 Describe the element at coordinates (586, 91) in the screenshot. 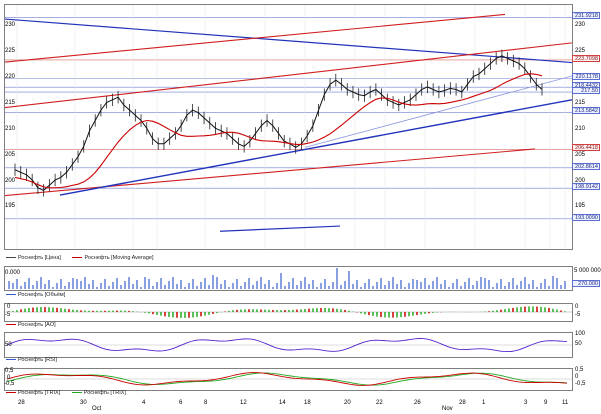

I see `price-level-tag: 217.50` at that location.